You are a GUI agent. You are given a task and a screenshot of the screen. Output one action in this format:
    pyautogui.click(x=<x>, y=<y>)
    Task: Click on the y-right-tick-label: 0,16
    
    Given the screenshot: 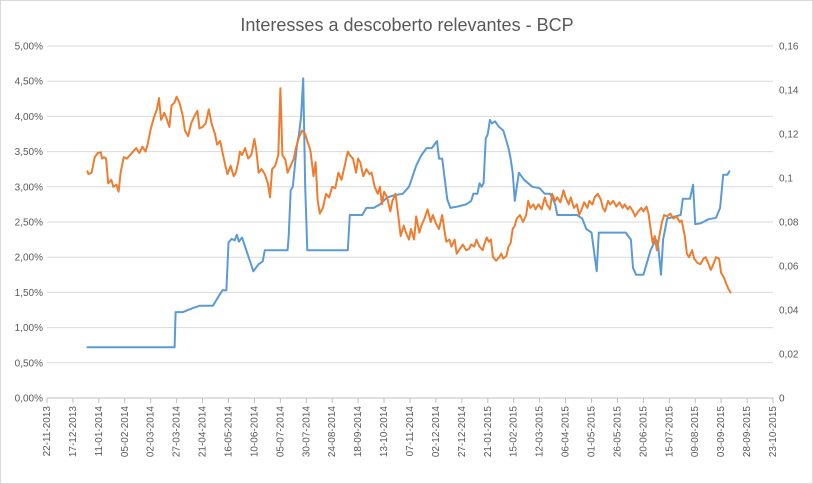 What is the action you would take?
    pyautogui.click(x=789, y=47)
    